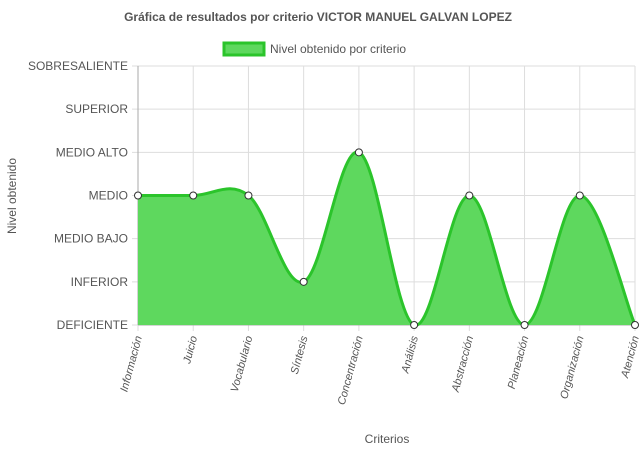 The width and height of the screenshot is (639, 452). I want to click on y-tick-label: DEFICIENTE, so click(92, 325).